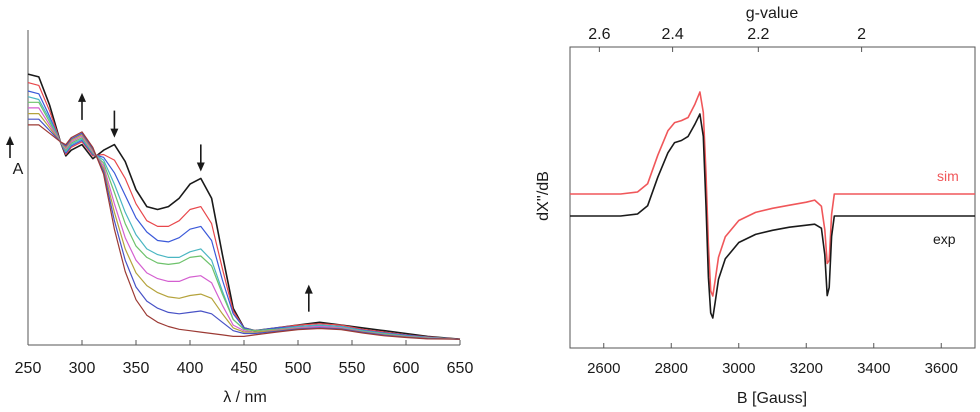  I want to click on uv-x-tick-label: 400, so click(190, 368).